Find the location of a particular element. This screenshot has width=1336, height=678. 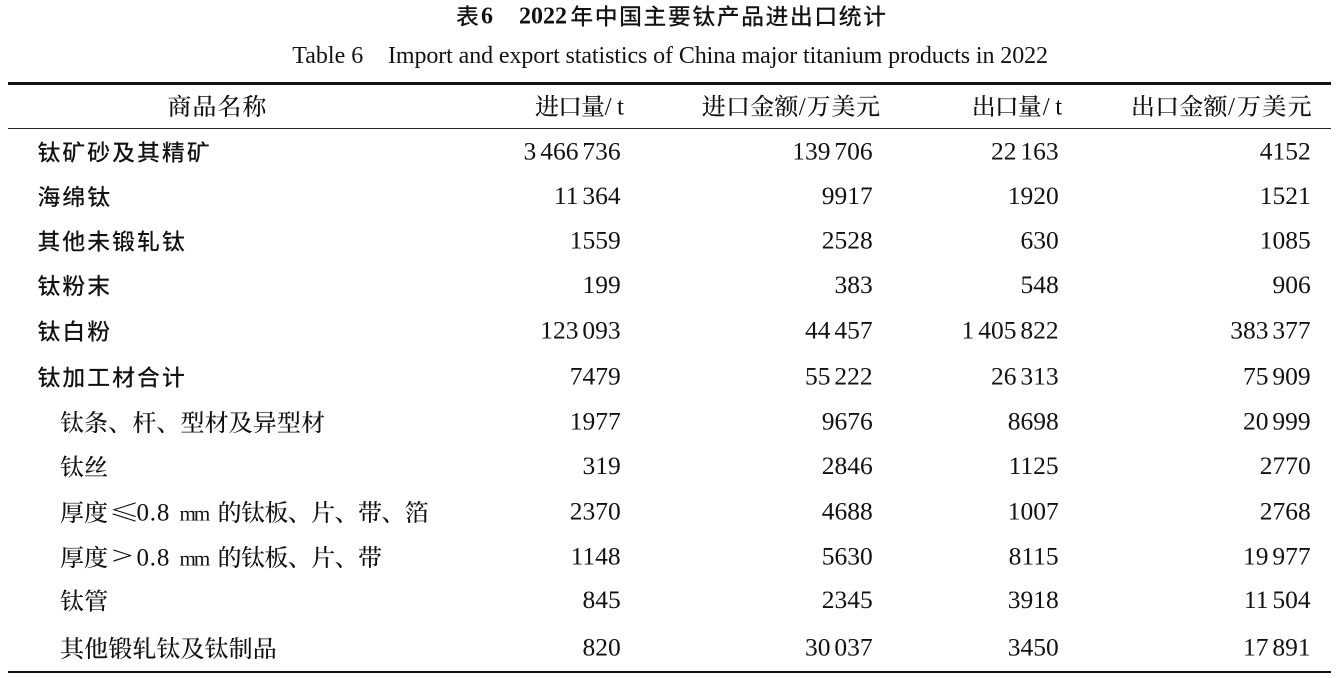

svg-text: 1007 is located at coordinates (1033, 511).